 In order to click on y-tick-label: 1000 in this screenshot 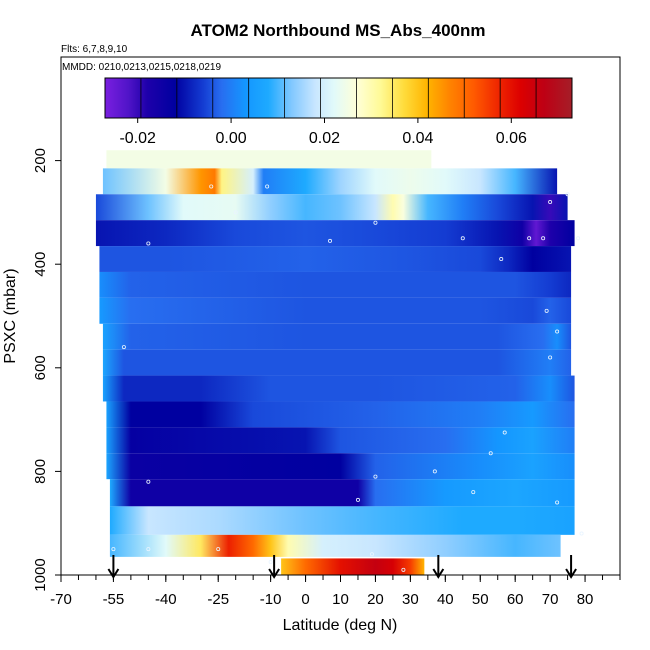, I will do `click(40, 574)`.